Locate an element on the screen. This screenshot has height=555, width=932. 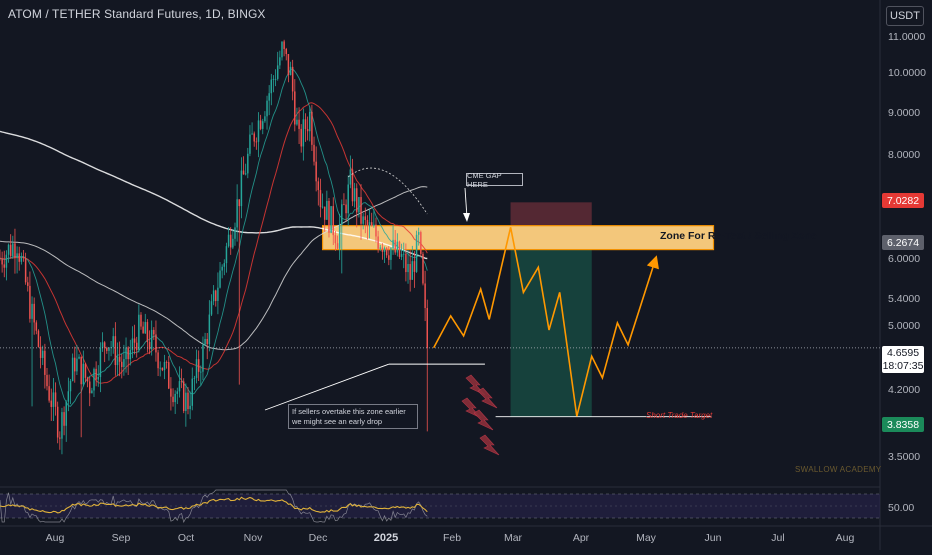
price-scale-label: 11.0000 is located at coordinates (907, 37).